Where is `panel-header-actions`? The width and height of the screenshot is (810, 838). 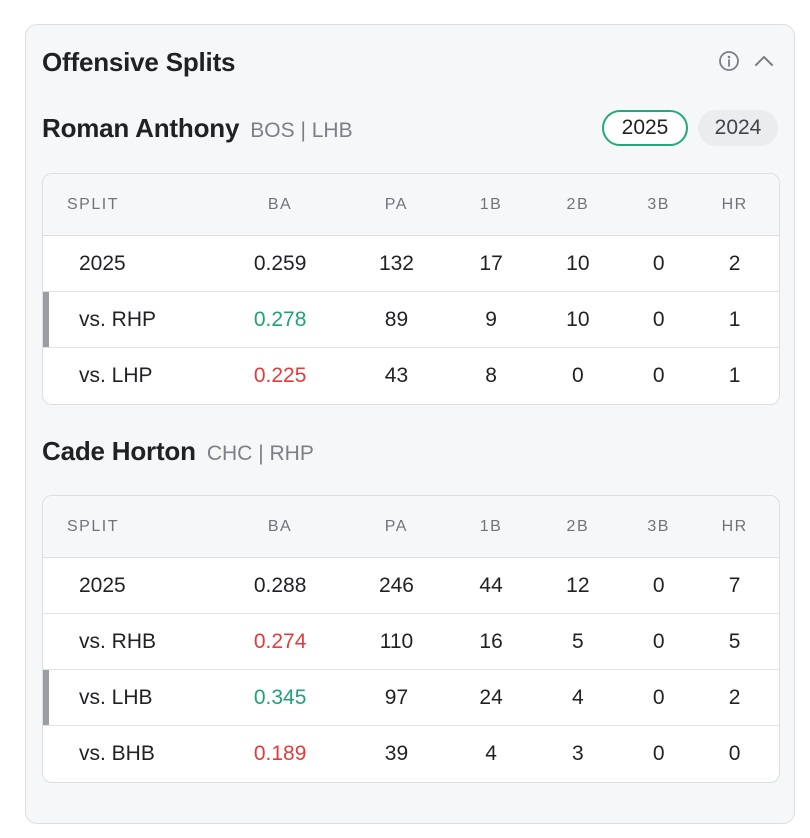 panel-header-actions is located at coordinates (747, 61).